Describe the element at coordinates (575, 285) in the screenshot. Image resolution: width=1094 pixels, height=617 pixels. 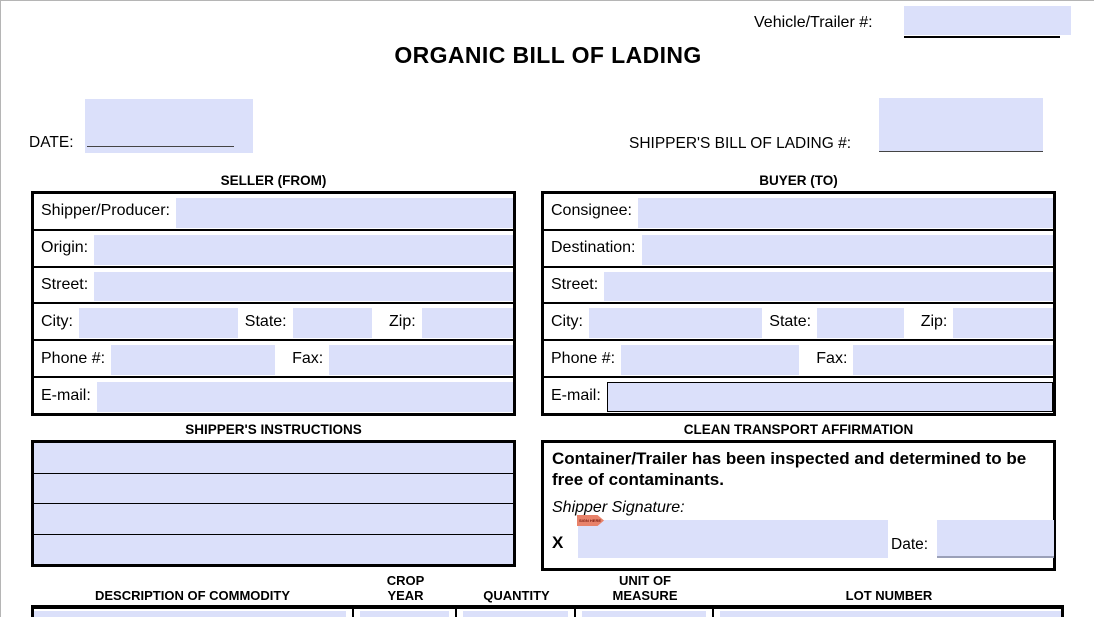
I see `buyer-street-label: Street:` at that location.